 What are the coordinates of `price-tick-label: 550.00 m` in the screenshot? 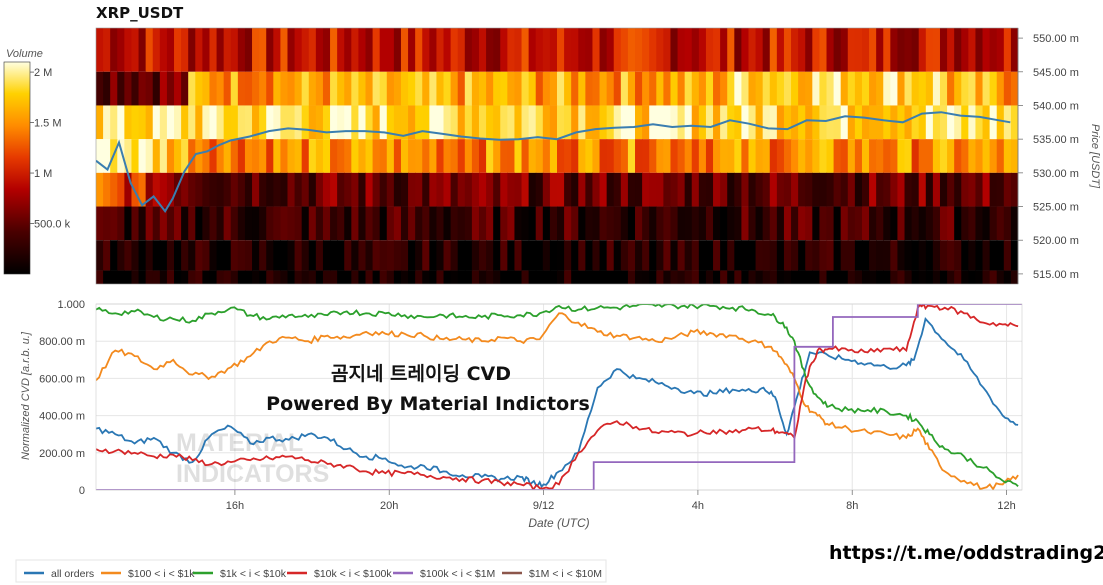 It's located at (1056, 39).